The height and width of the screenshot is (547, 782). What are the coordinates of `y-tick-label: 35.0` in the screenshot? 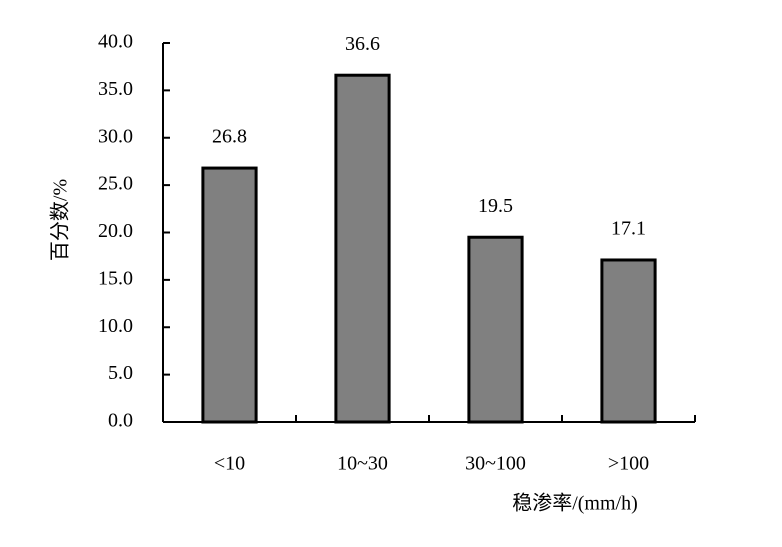 It's located at (115, 89).